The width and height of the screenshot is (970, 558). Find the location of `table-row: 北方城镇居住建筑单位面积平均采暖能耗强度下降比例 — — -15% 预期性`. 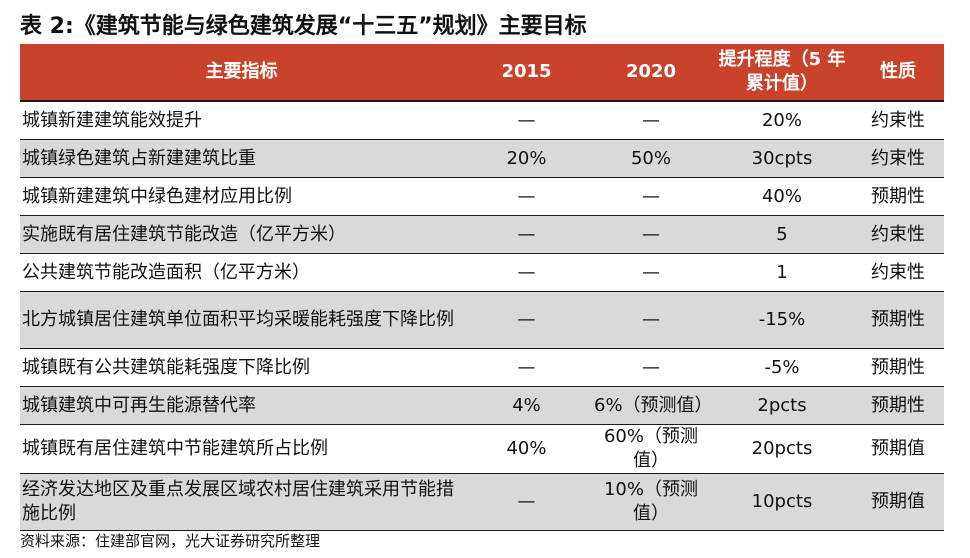

table-row: 北方城镇居住建筑单位面积平均采暖能耗强度下降比例 — — -15% 预期性 is located at coordinates (482, 320).